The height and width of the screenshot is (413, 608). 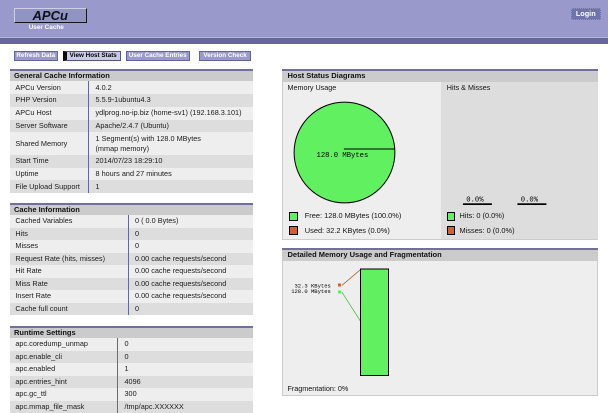 I want to click on svg-text: 32.3 KBytes, so click(x=312, y=286).